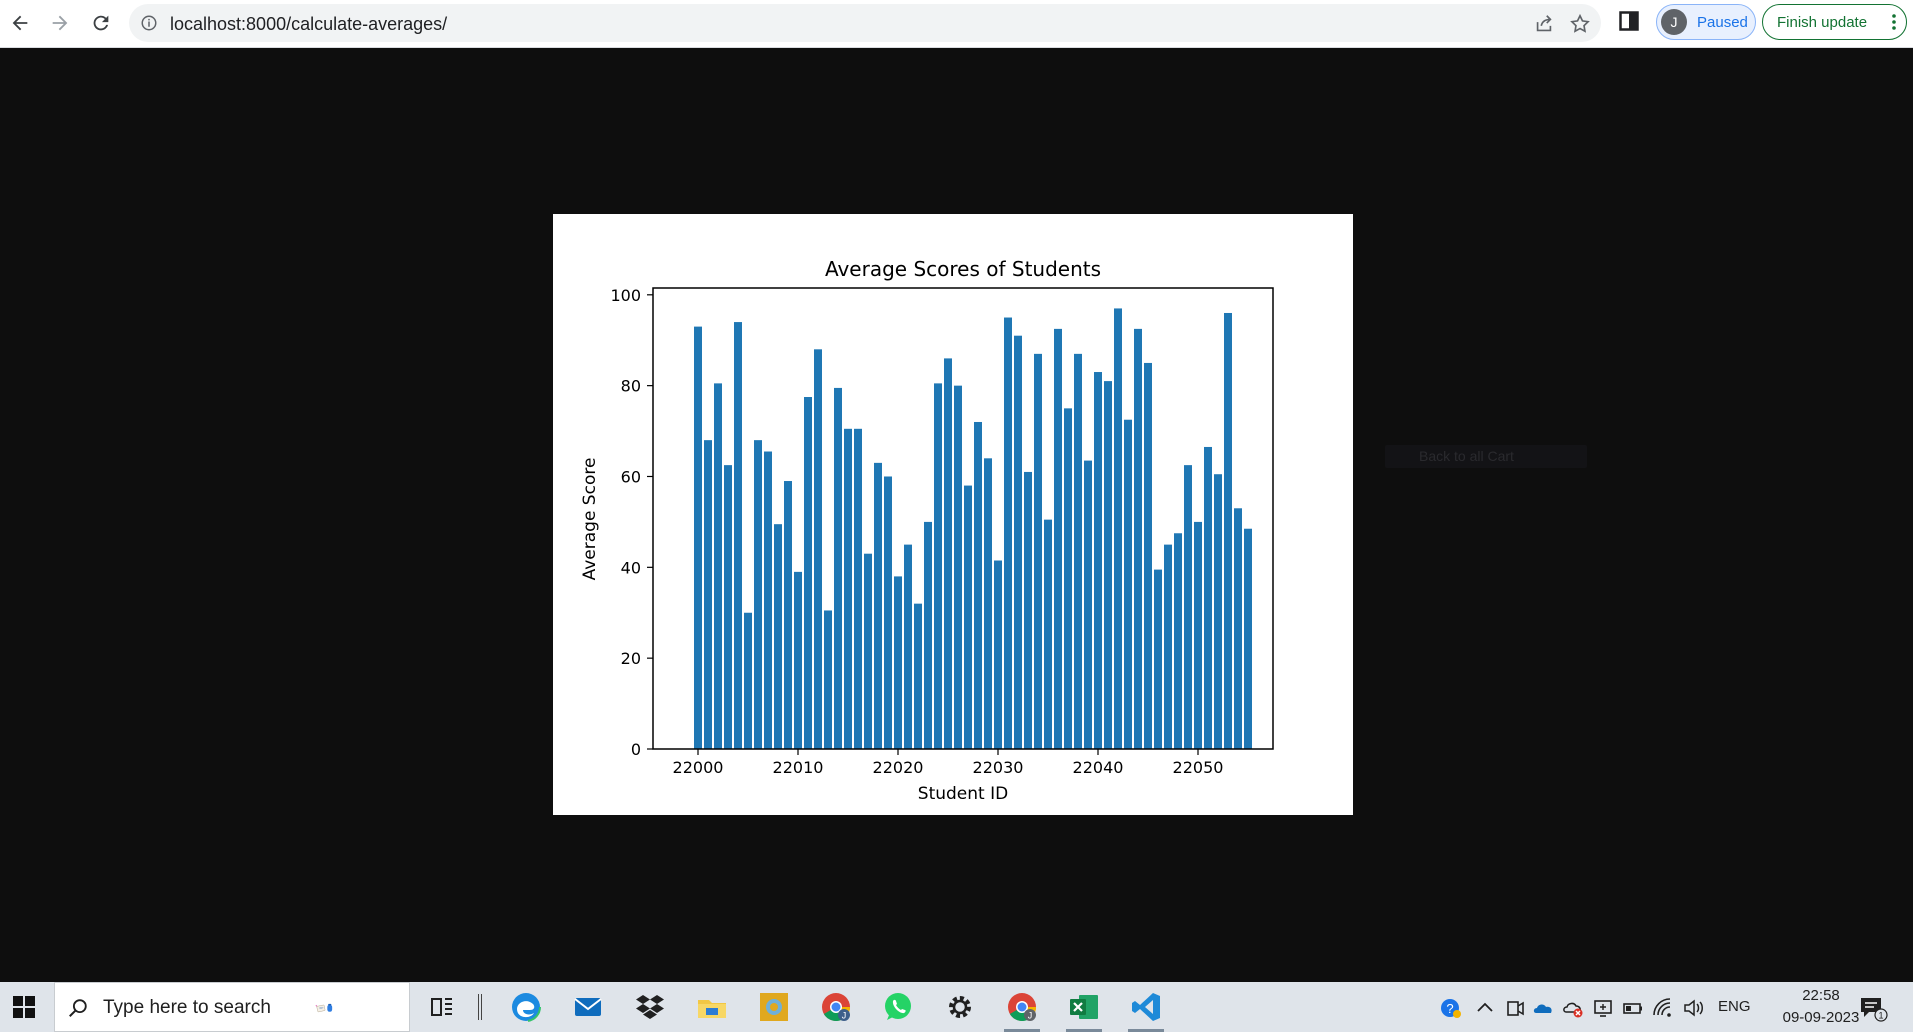 Image resolution: width=1913 pixels, height=1032 pixels. I want to click on taskbar-mail, so click(588, 1007).